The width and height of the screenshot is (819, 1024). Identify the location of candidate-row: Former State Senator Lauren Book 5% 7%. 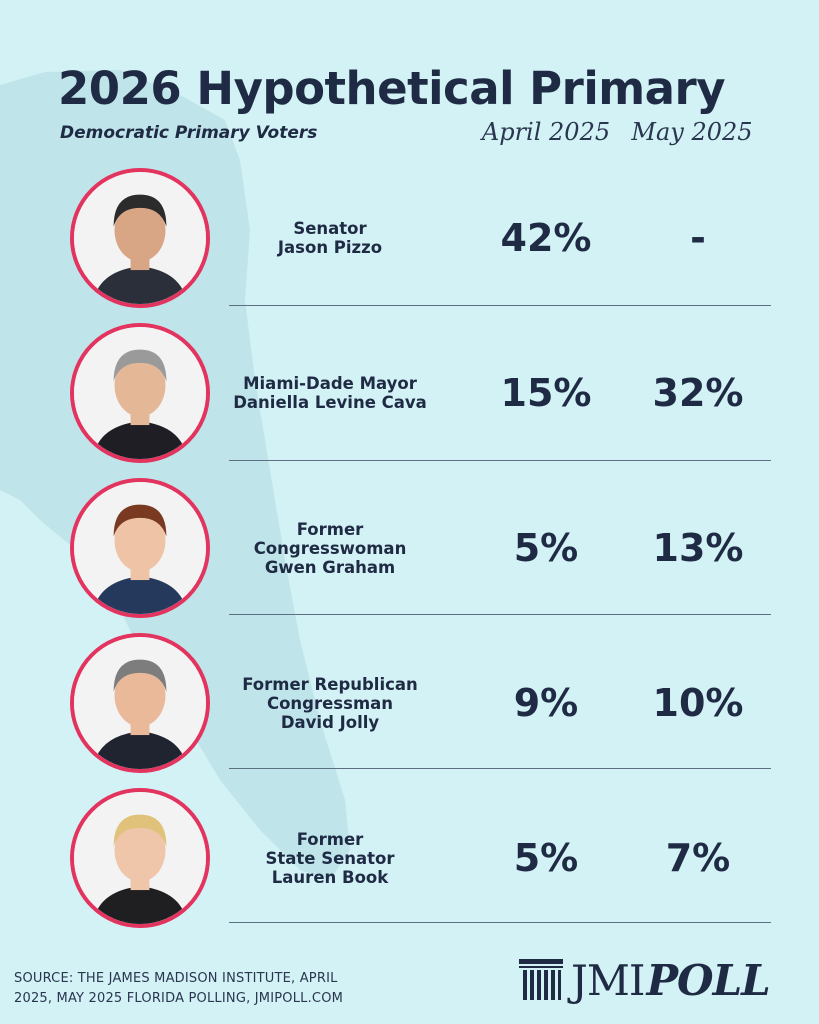
(409, 858).